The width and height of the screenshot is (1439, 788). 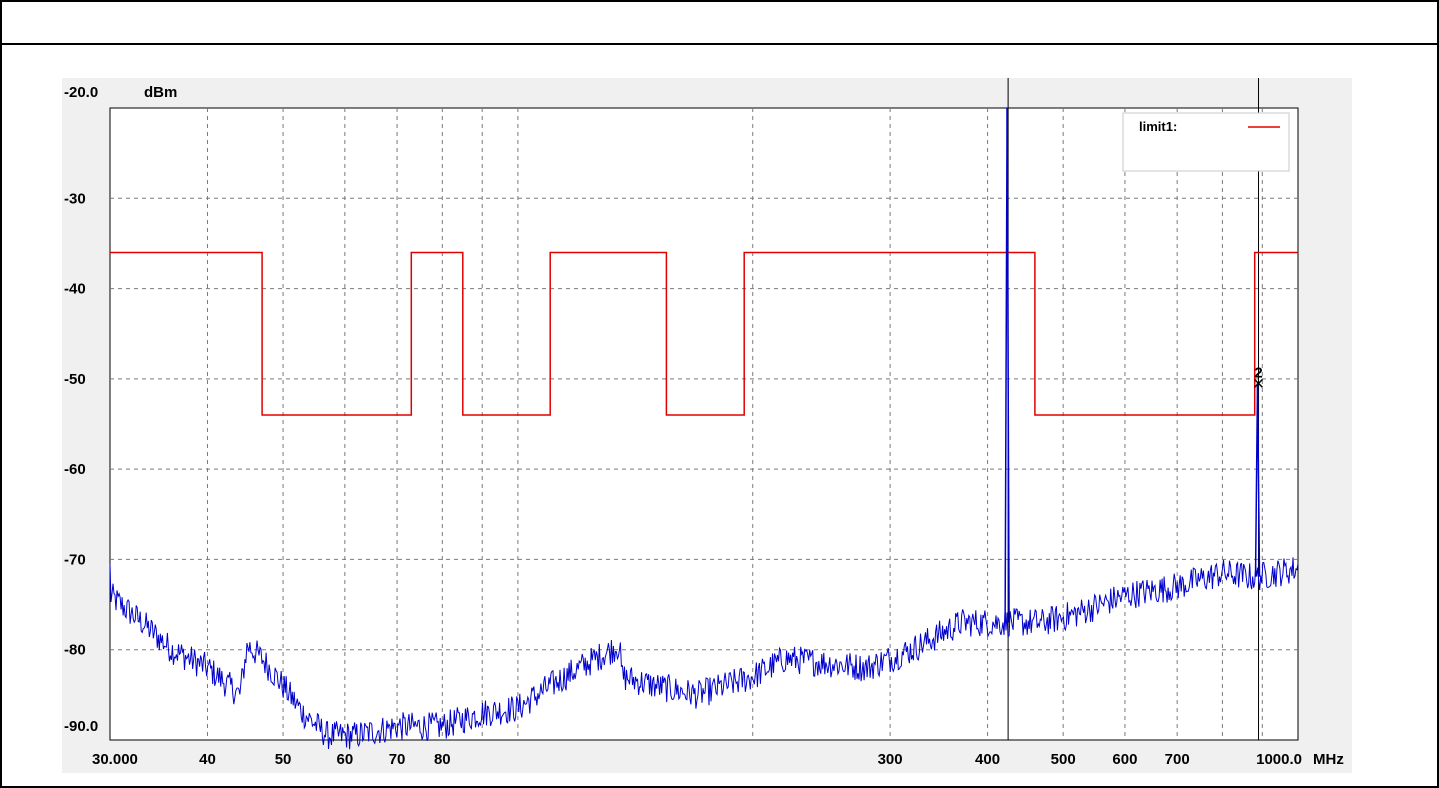 I want to click on x-tick-label: 50, so click(x=283, y=759).